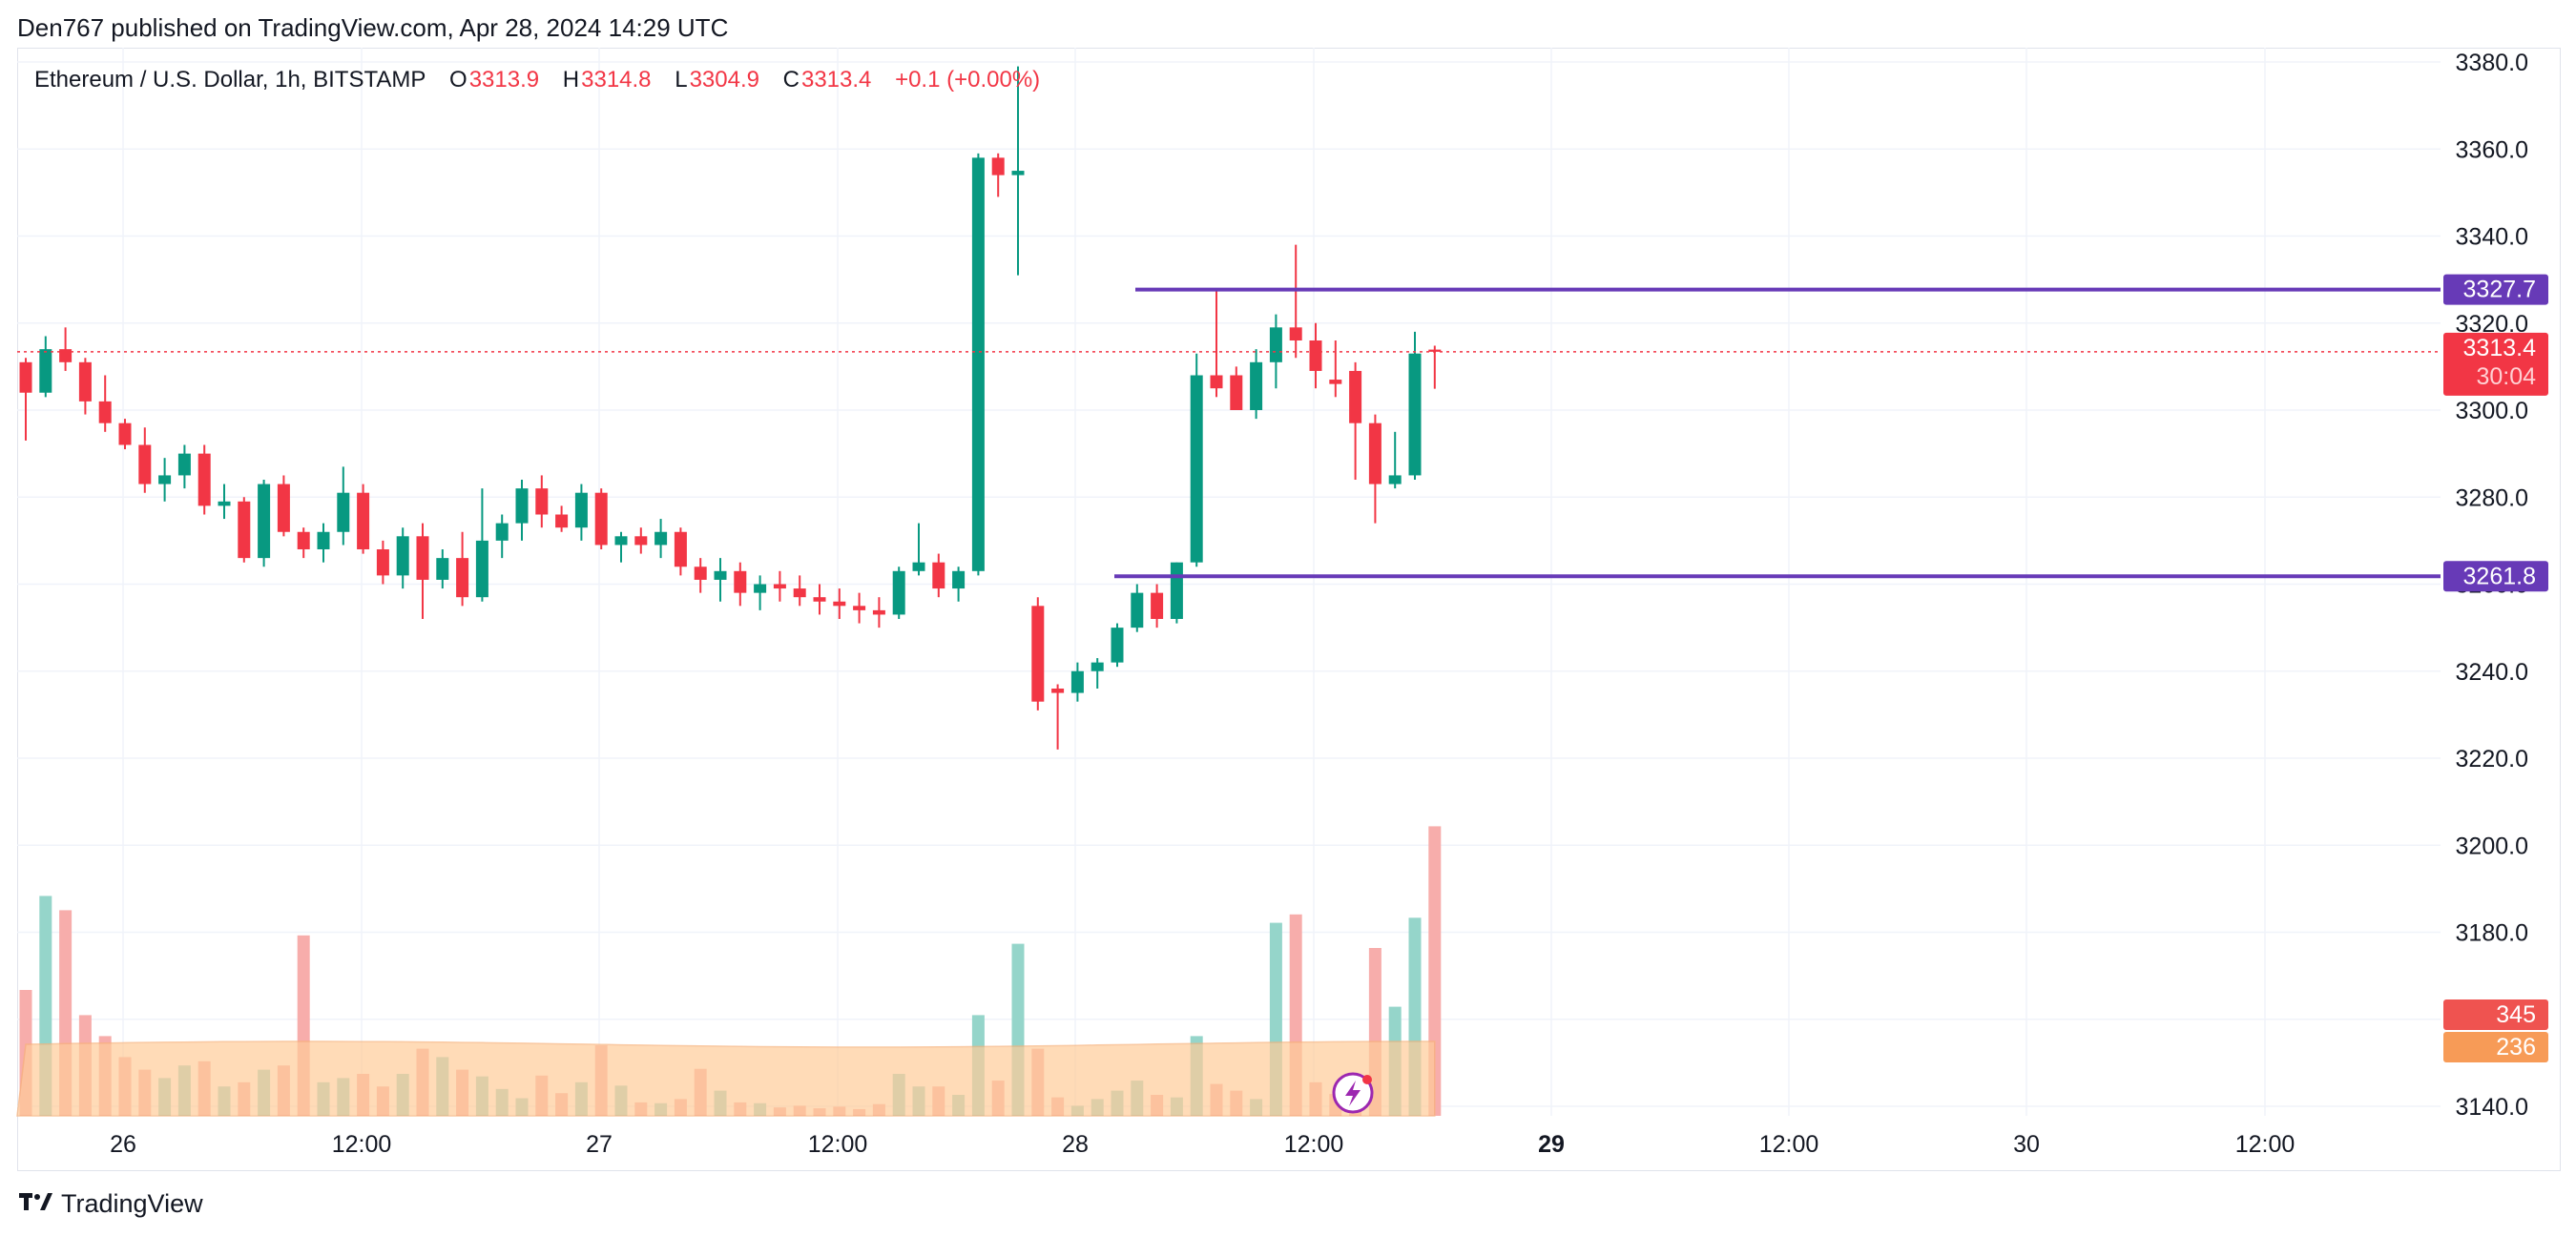 The image size is (2576, 1236). What do you see at coordinates (616, 80) in the screenshot?
I see `legend-high-value: 3314.8` at bounding box center [616, 80].